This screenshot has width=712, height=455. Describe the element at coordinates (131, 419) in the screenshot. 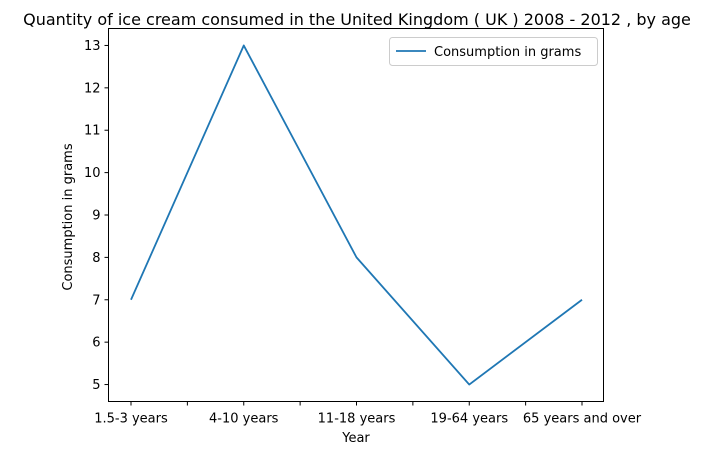

I see `x-tick-label: 1.5-3 years` at that location.